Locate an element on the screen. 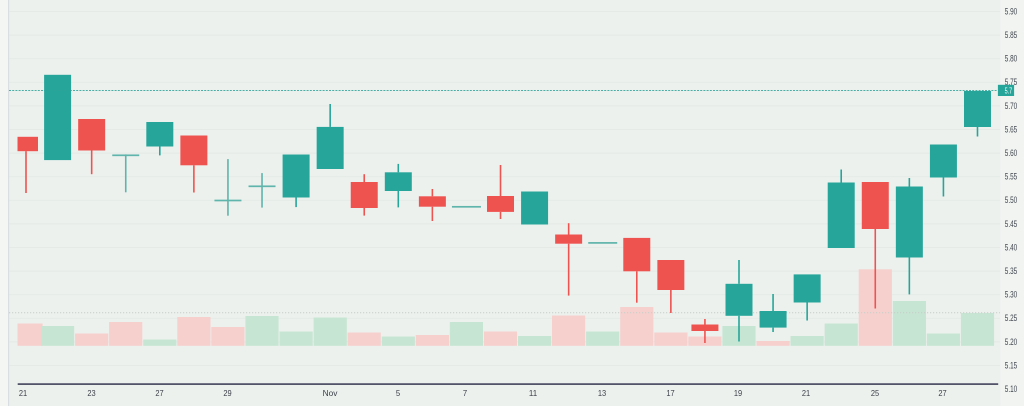 This screenshot has height=406, width=1024. svg-text: 5.40 is located at coordinates (1011, 246).